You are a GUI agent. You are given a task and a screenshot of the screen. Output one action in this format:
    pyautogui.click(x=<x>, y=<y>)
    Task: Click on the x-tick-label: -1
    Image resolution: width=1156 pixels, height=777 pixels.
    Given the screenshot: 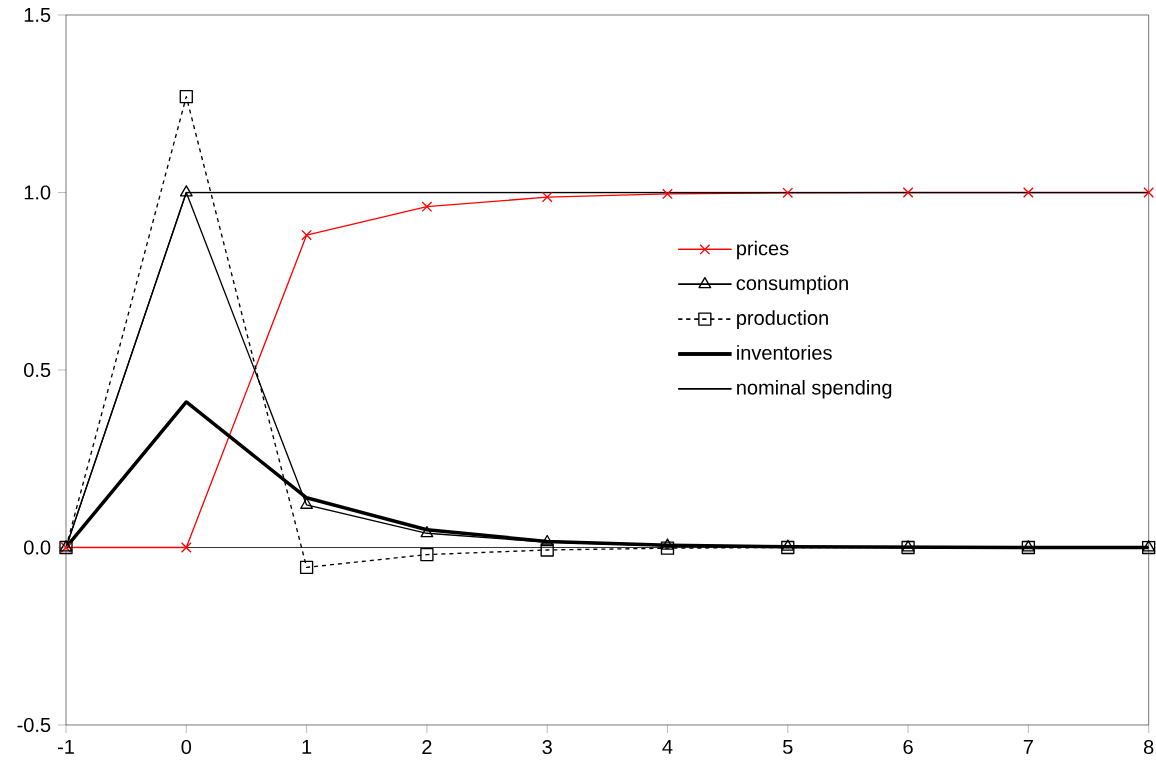 What is the action you would take?
    pyautogui.click(x=65, y=746)
    